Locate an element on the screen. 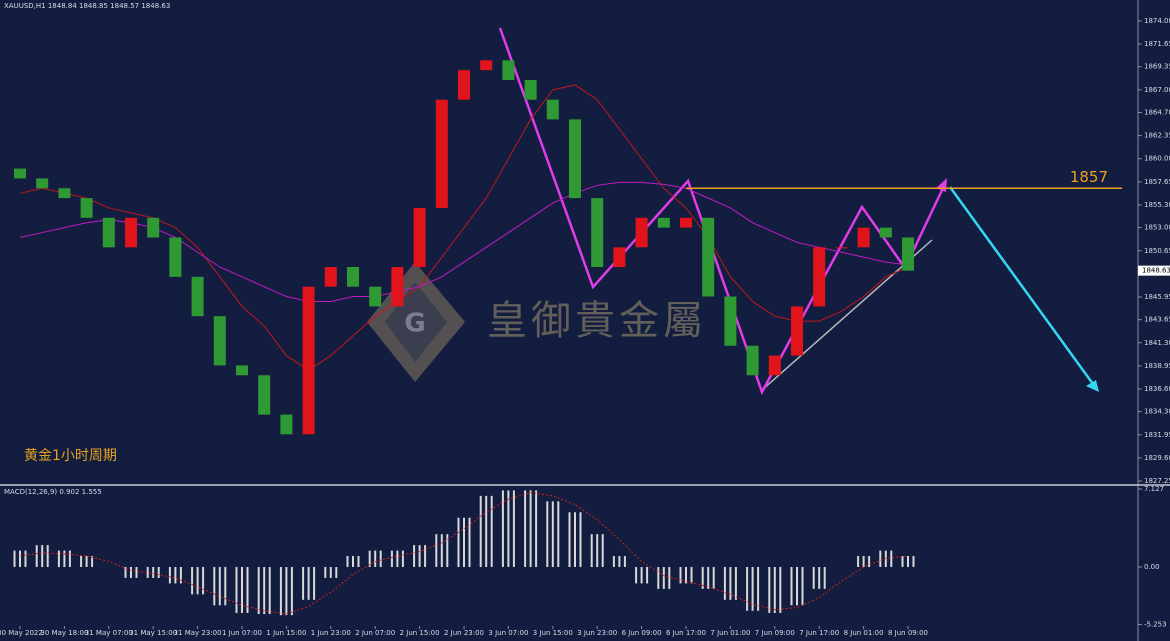 The width and height of the screenshot is (1170, 641). y-tick-label: 1843.65 is located at coordinates (1157, 320).